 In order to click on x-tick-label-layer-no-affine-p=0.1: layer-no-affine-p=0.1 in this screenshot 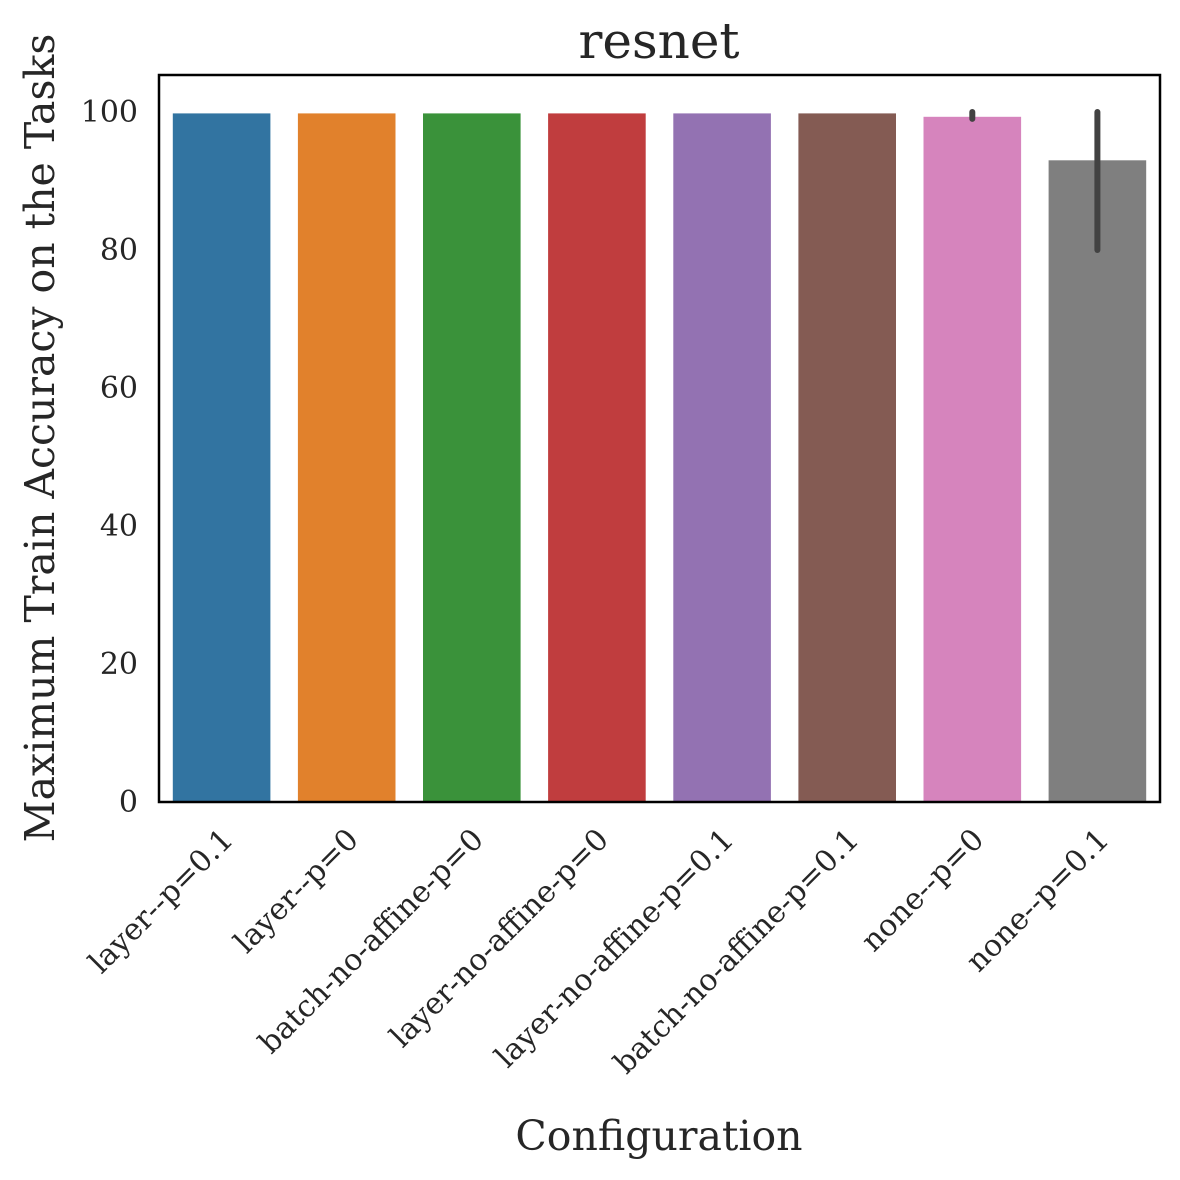, I will do `click(614, 948)`.